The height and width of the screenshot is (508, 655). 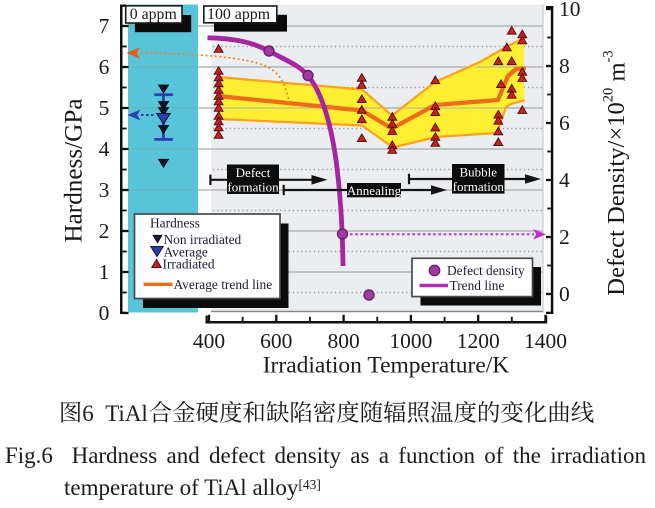 I want to click on svg-text: 1200, so click(x=478, y=341).